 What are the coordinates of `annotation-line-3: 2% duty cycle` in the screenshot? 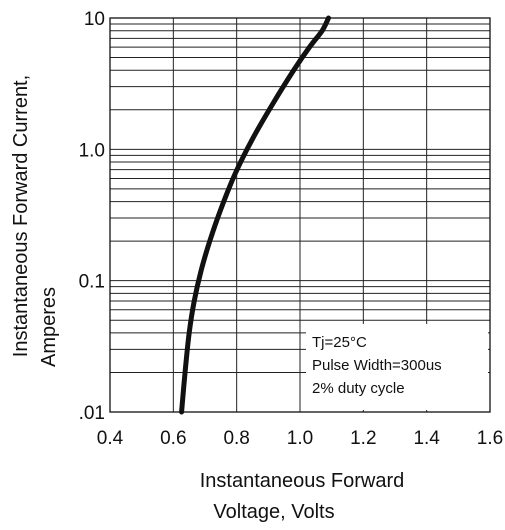 It's located at (358, 388).